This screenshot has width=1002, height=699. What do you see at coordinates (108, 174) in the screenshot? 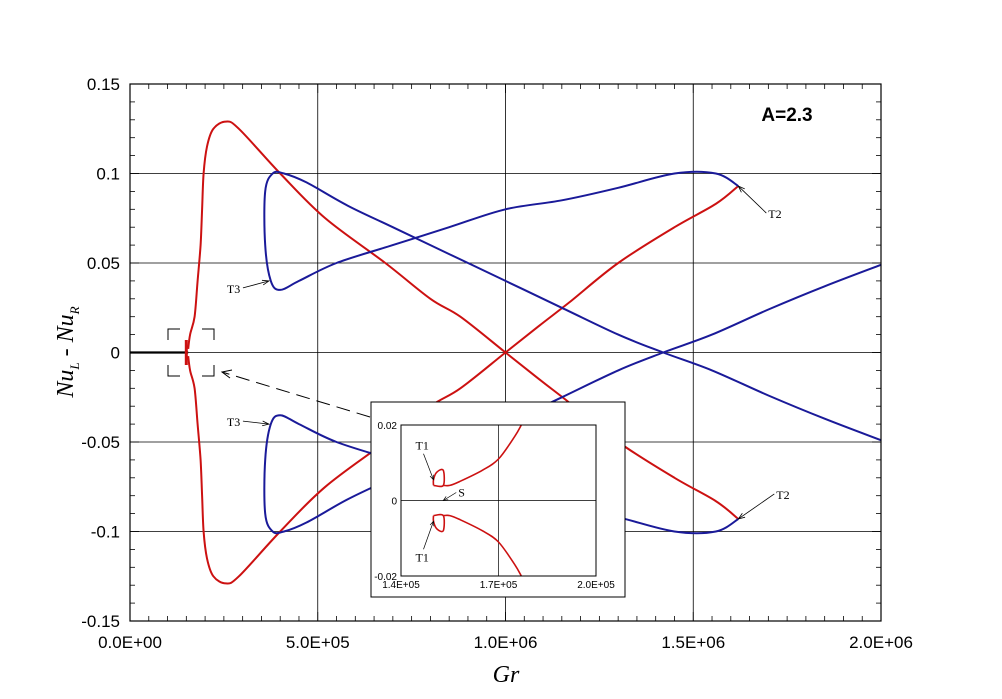
I see `y-tick-label: 0.1` at bounding box center [108, 174].